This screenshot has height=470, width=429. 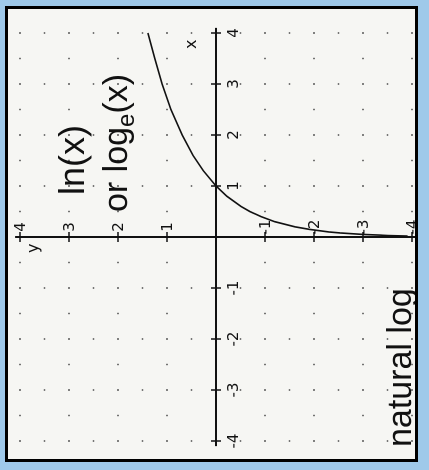 What do you see at coordinates (233, 186) in the screenshot?
I see `x-tick-label: 1` at bounding box center [233, 186].